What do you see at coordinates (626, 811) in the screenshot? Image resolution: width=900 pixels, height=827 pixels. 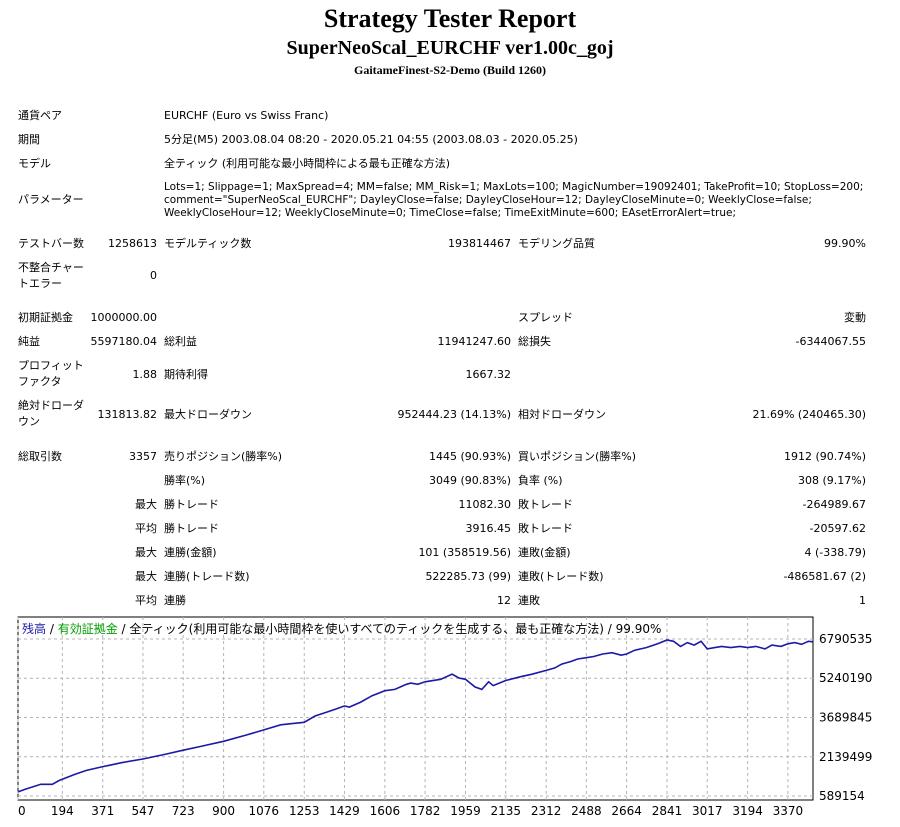 I see `x-tick-label: 2664` at bounding box center [626, 811].